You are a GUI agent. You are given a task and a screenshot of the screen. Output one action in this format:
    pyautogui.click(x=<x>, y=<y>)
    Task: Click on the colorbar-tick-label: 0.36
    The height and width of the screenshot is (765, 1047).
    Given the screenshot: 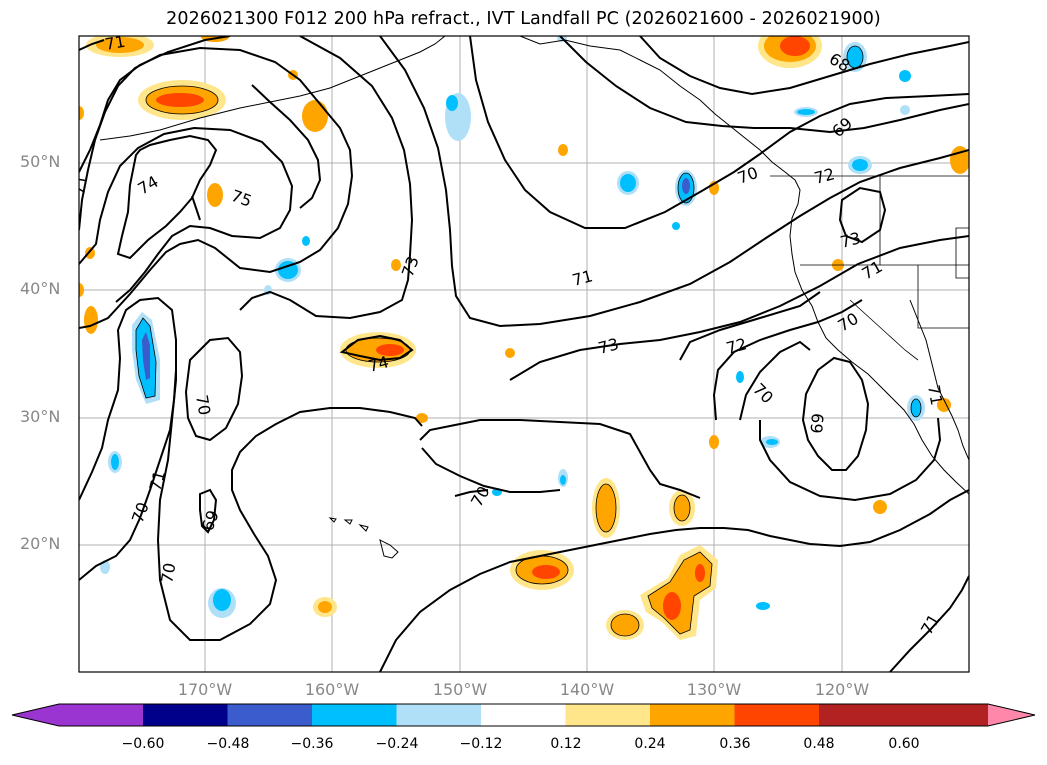 What is the action you would take?
    pyautogui.click(x=735, y=744)
    